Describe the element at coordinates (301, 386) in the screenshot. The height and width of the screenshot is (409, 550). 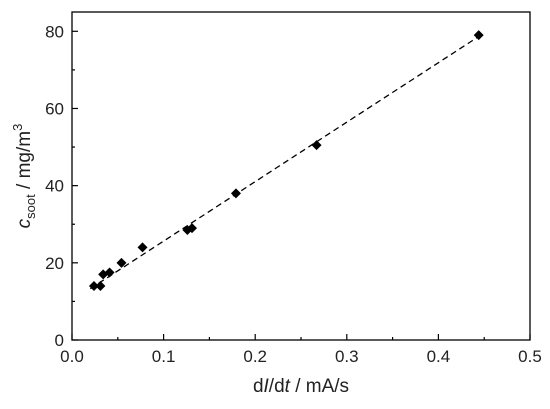
I see `x-axis-title: dI/dt / mA/s` at that location.